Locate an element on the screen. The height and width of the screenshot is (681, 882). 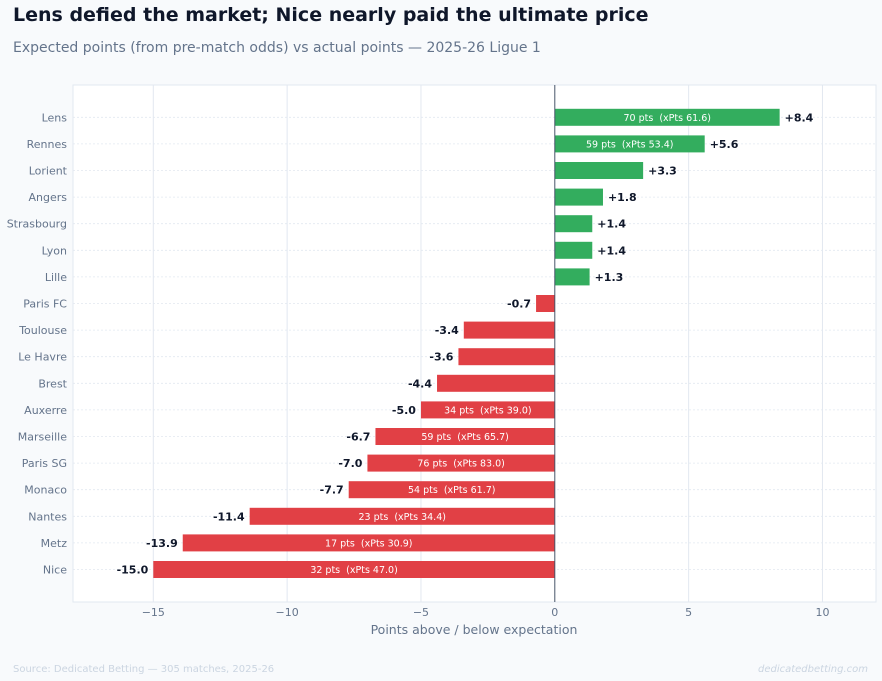
y-tick-label: Rennes is located at coordinates (47, 144).